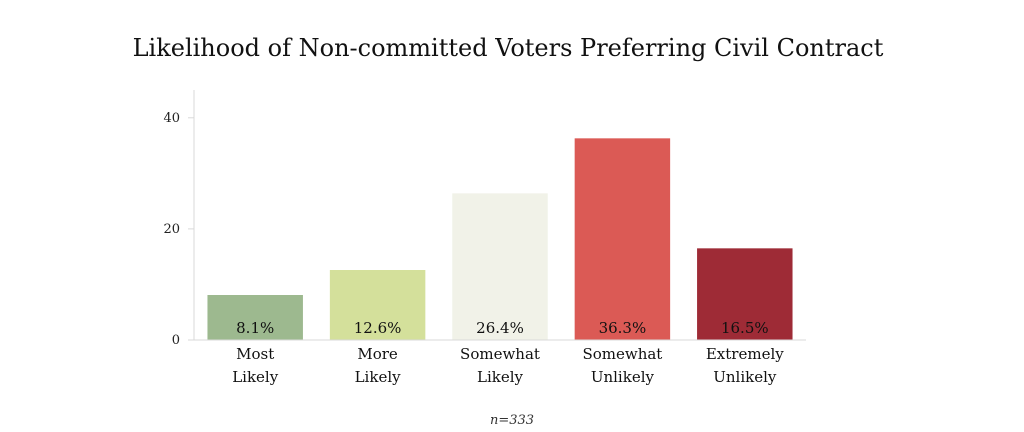 This screenshot has height=432, width=1024. I want to click on y-tick-label: 40, so click(171, 118).